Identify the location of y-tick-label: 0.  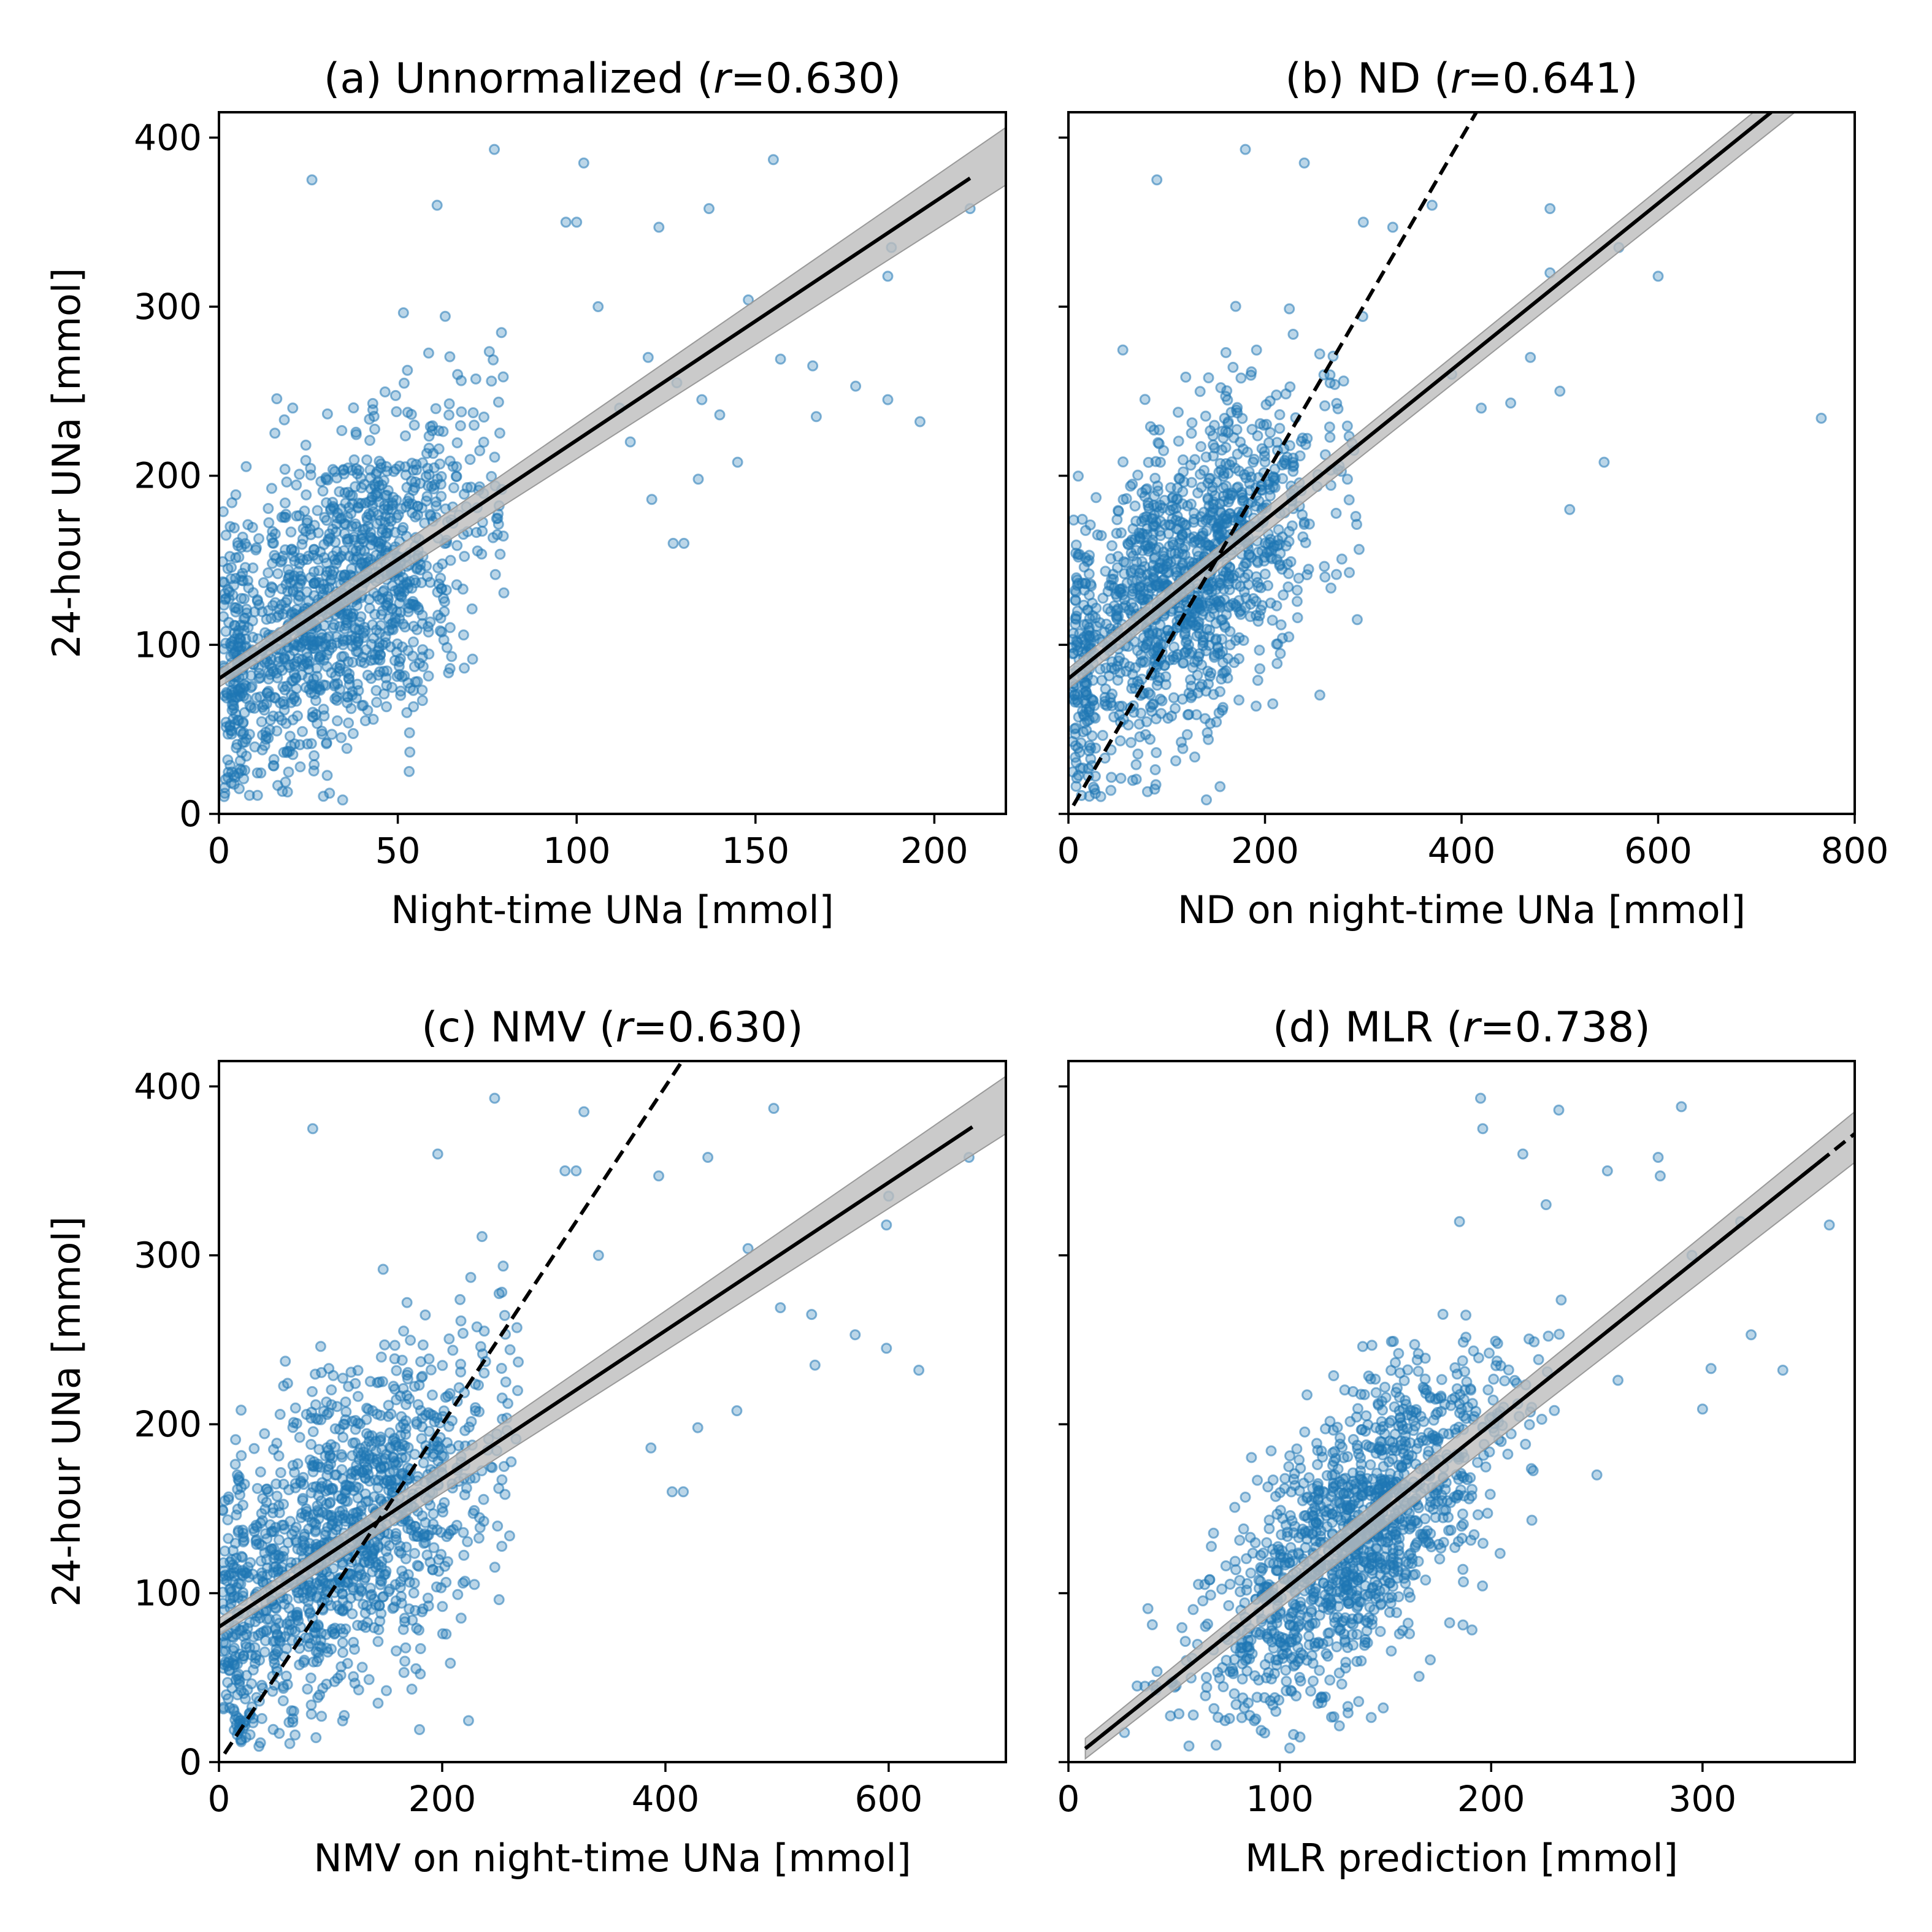
(190, 814).